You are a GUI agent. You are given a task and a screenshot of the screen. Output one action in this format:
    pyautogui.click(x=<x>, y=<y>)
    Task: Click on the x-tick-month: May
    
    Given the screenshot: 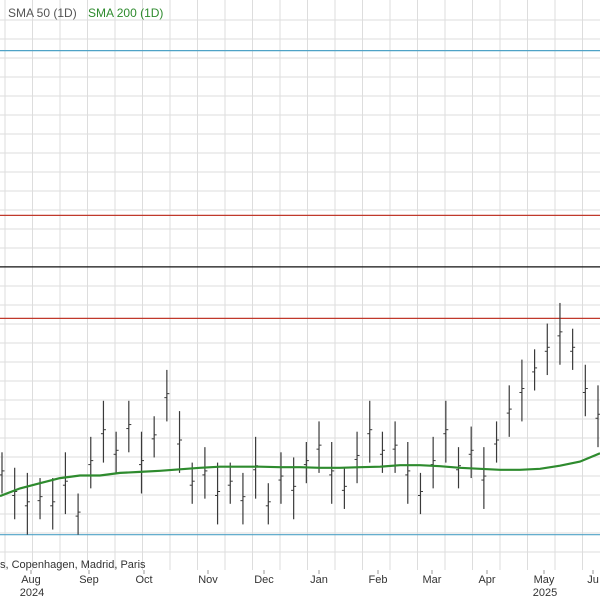 What is the action you would take?
    pyautogui.click(x=544, y=580)
    